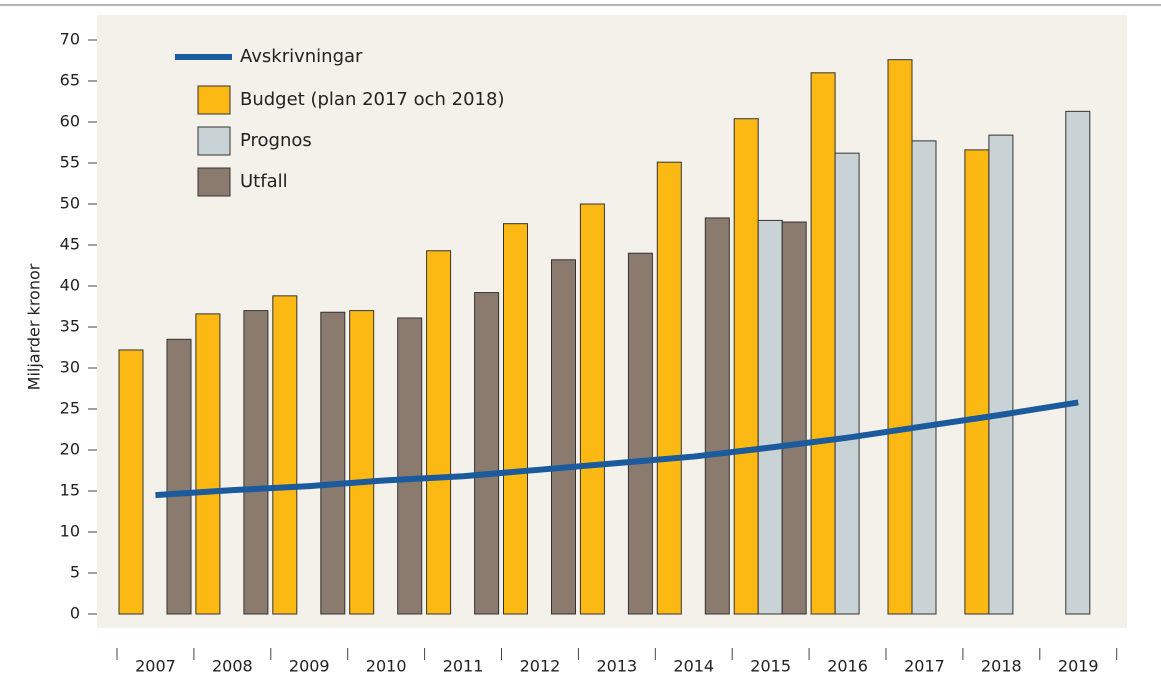 Image resolution: width=1161 pixels, height=685 pixels. What do you see at coordinates (75, 572) in the screenshot?
I see `y-tick-label: 5` at bounding box center [75, 572].